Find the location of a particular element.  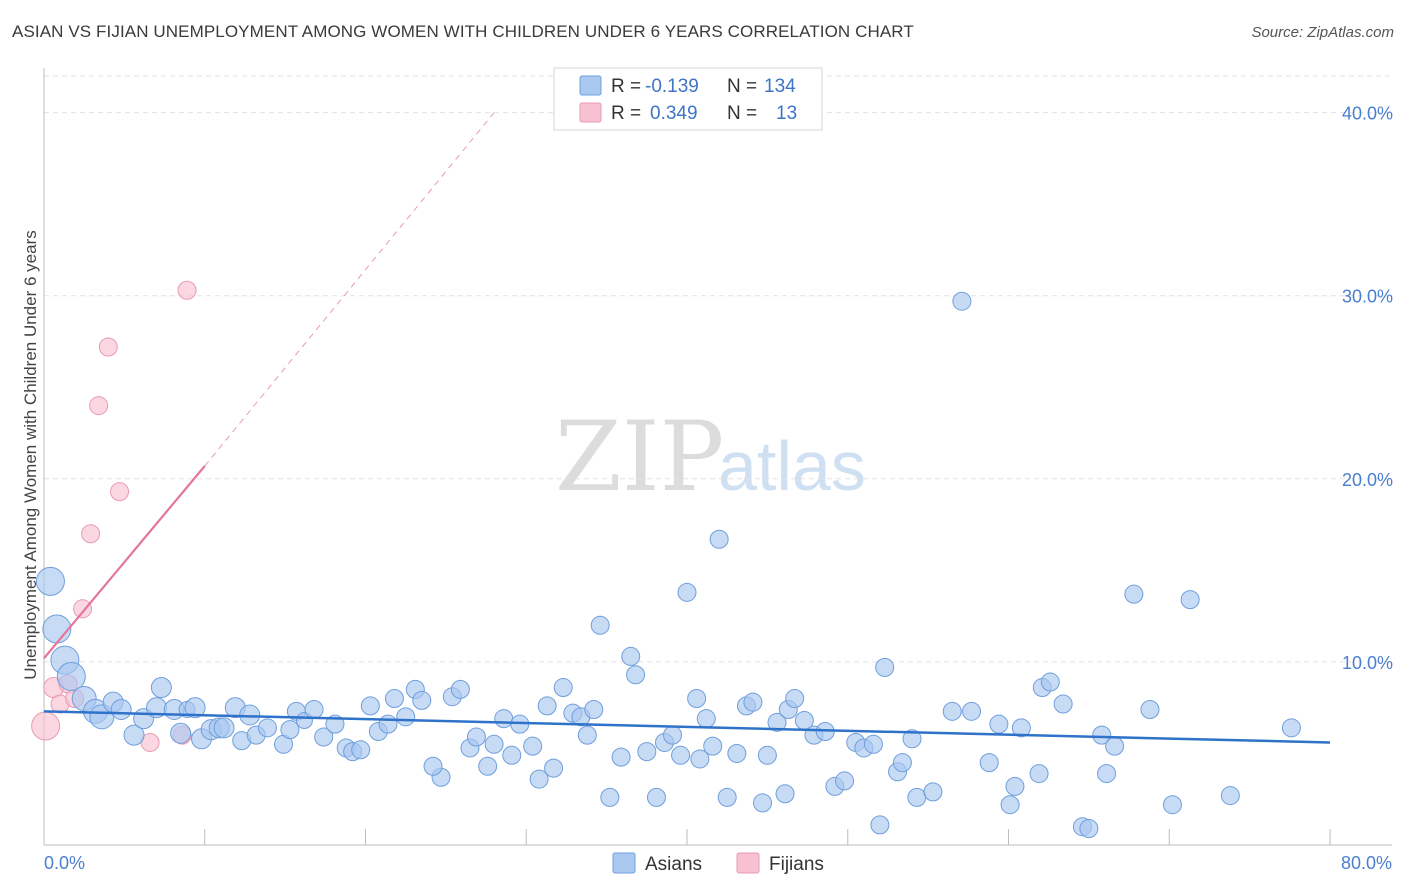

bottom-legend-label-fijians: Fijians is located at coordinates (796, 864).